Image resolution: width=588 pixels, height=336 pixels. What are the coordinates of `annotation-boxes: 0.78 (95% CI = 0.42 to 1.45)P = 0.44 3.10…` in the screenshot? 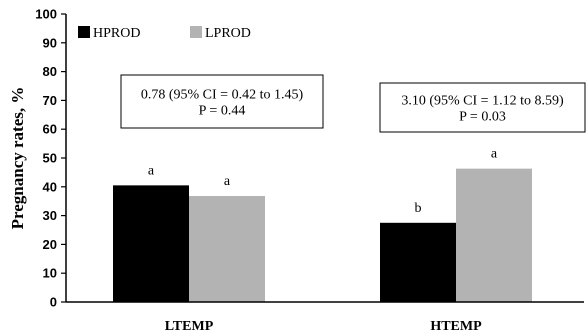 It's located at (353, 103).